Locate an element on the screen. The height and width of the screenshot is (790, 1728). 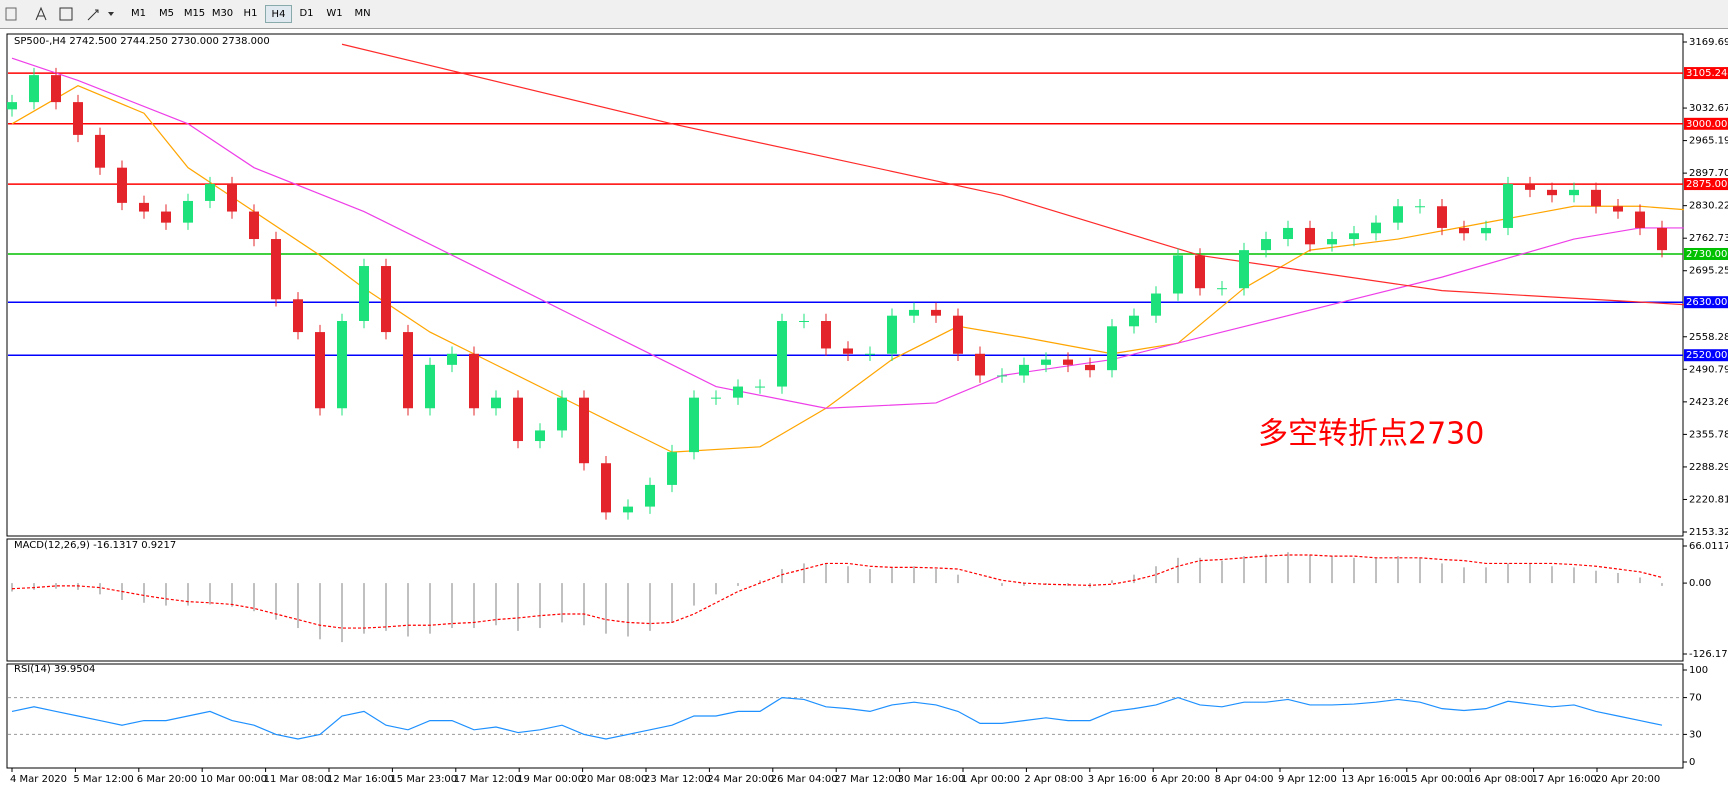
y-tick-label: 2423.265 is located at coordinates (1708, 402).